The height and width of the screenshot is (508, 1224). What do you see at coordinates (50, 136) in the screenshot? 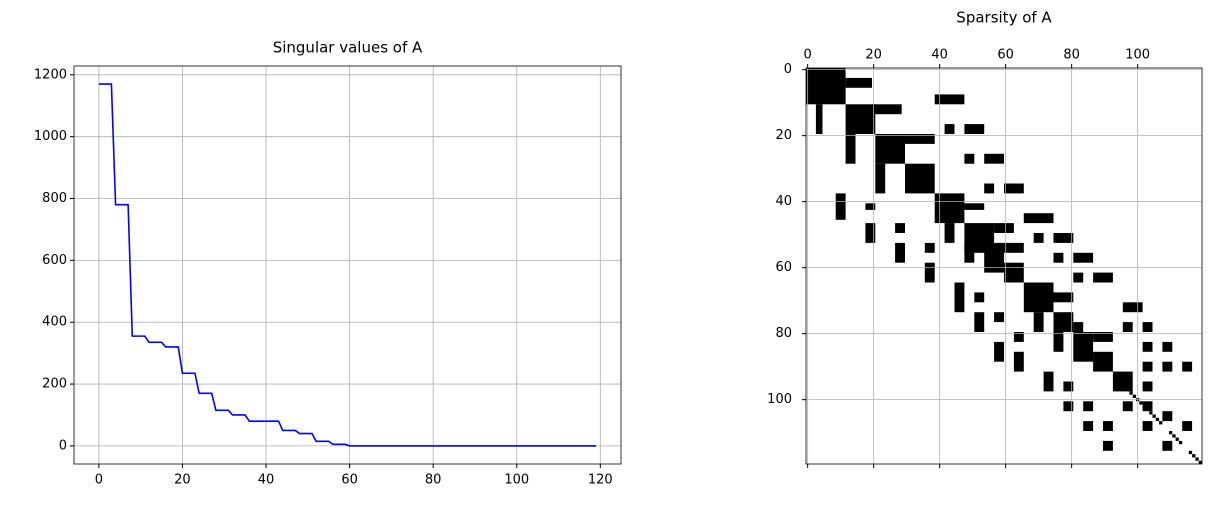
I see `y-tick-label: 1000` at bounding box center [50, 136].